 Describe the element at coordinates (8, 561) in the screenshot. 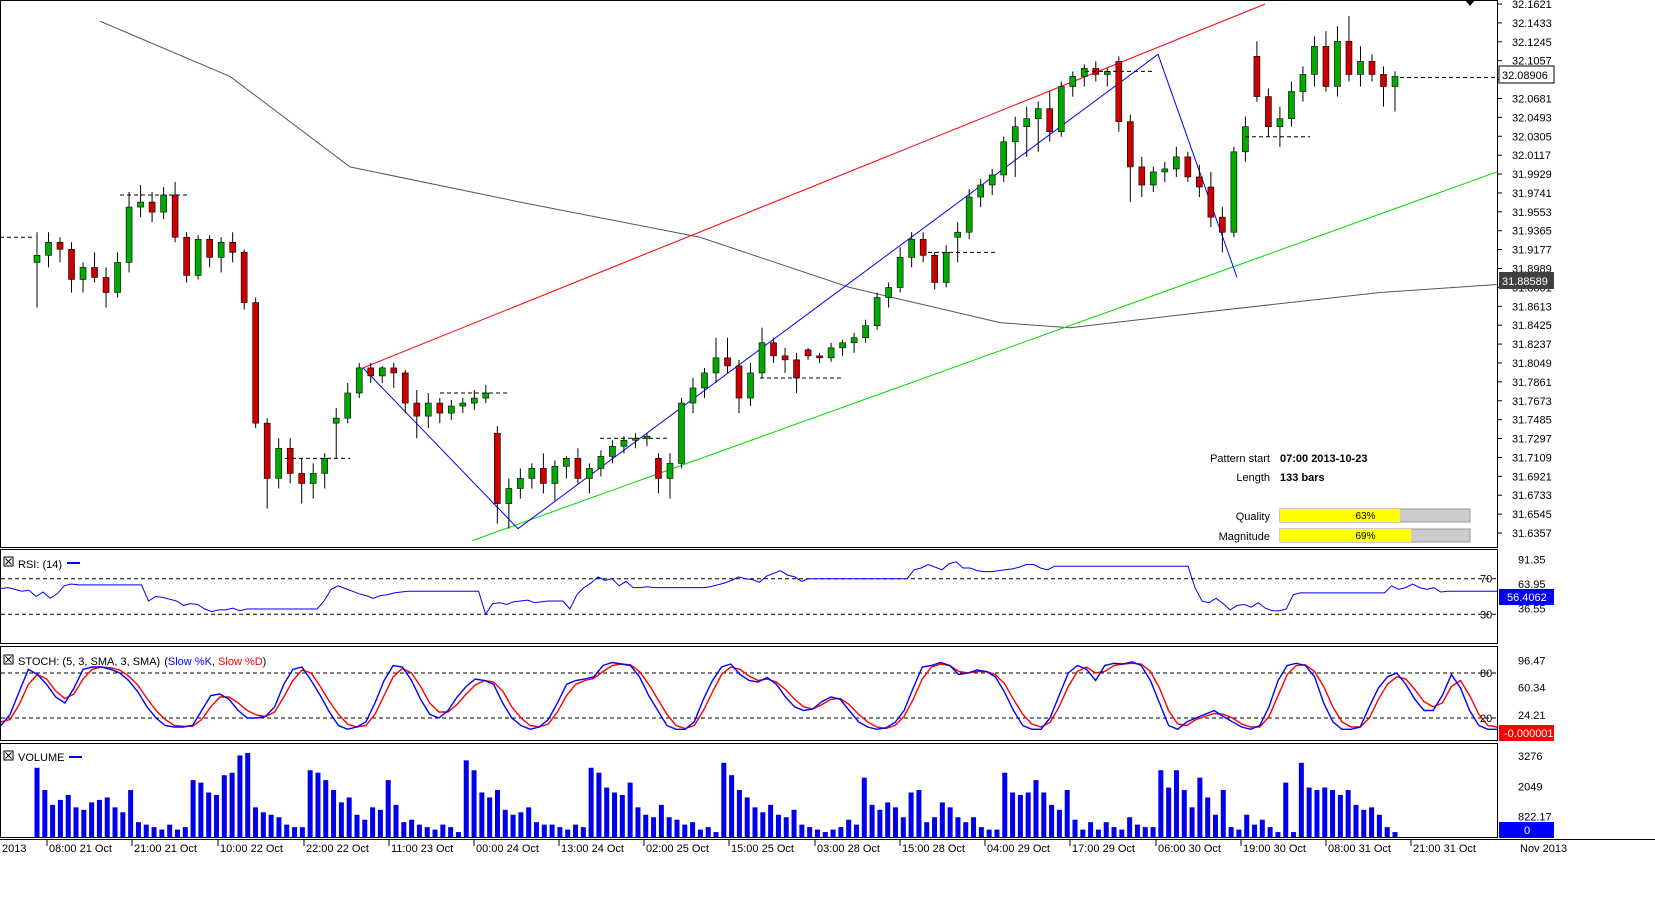

I see `close-rsi-icon-x` at that location.